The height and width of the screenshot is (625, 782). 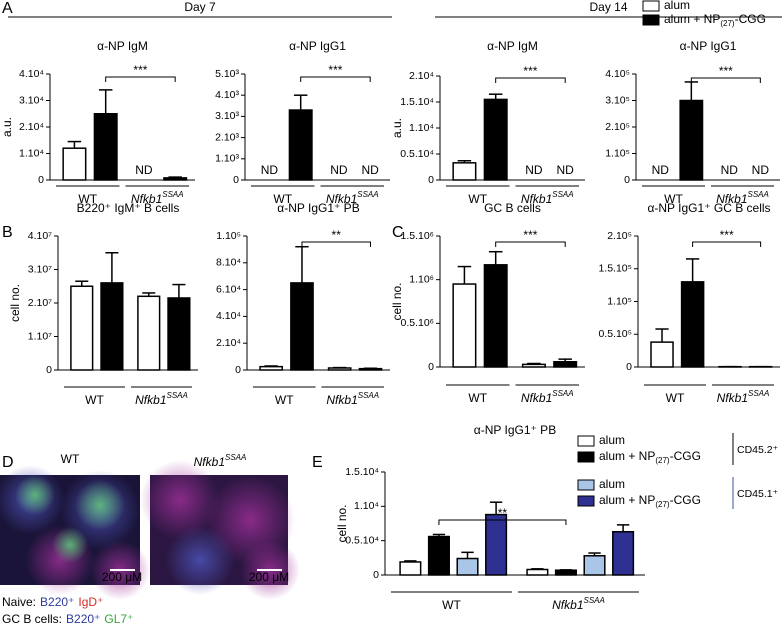 I want to click on y-tick-label: 1.10⁶, so click(x=421, y=279).